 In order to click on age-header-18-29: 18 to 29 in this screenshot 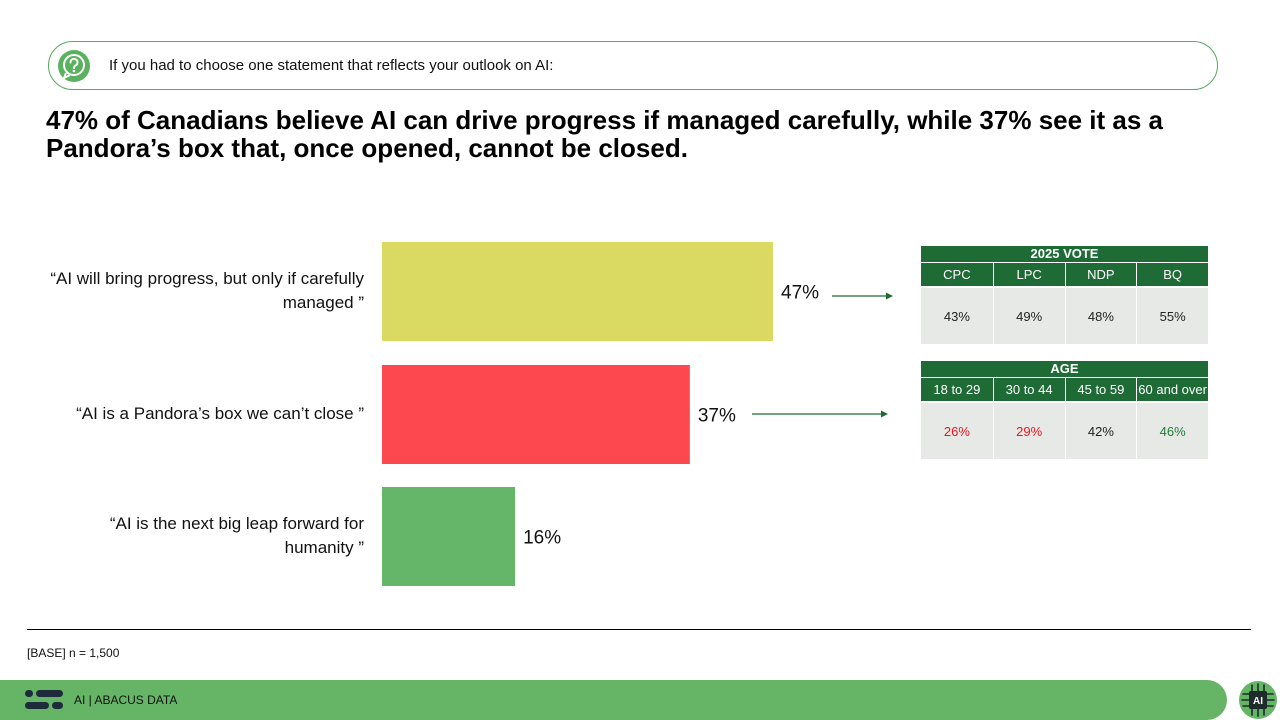, I will do `click(957, 389)`.